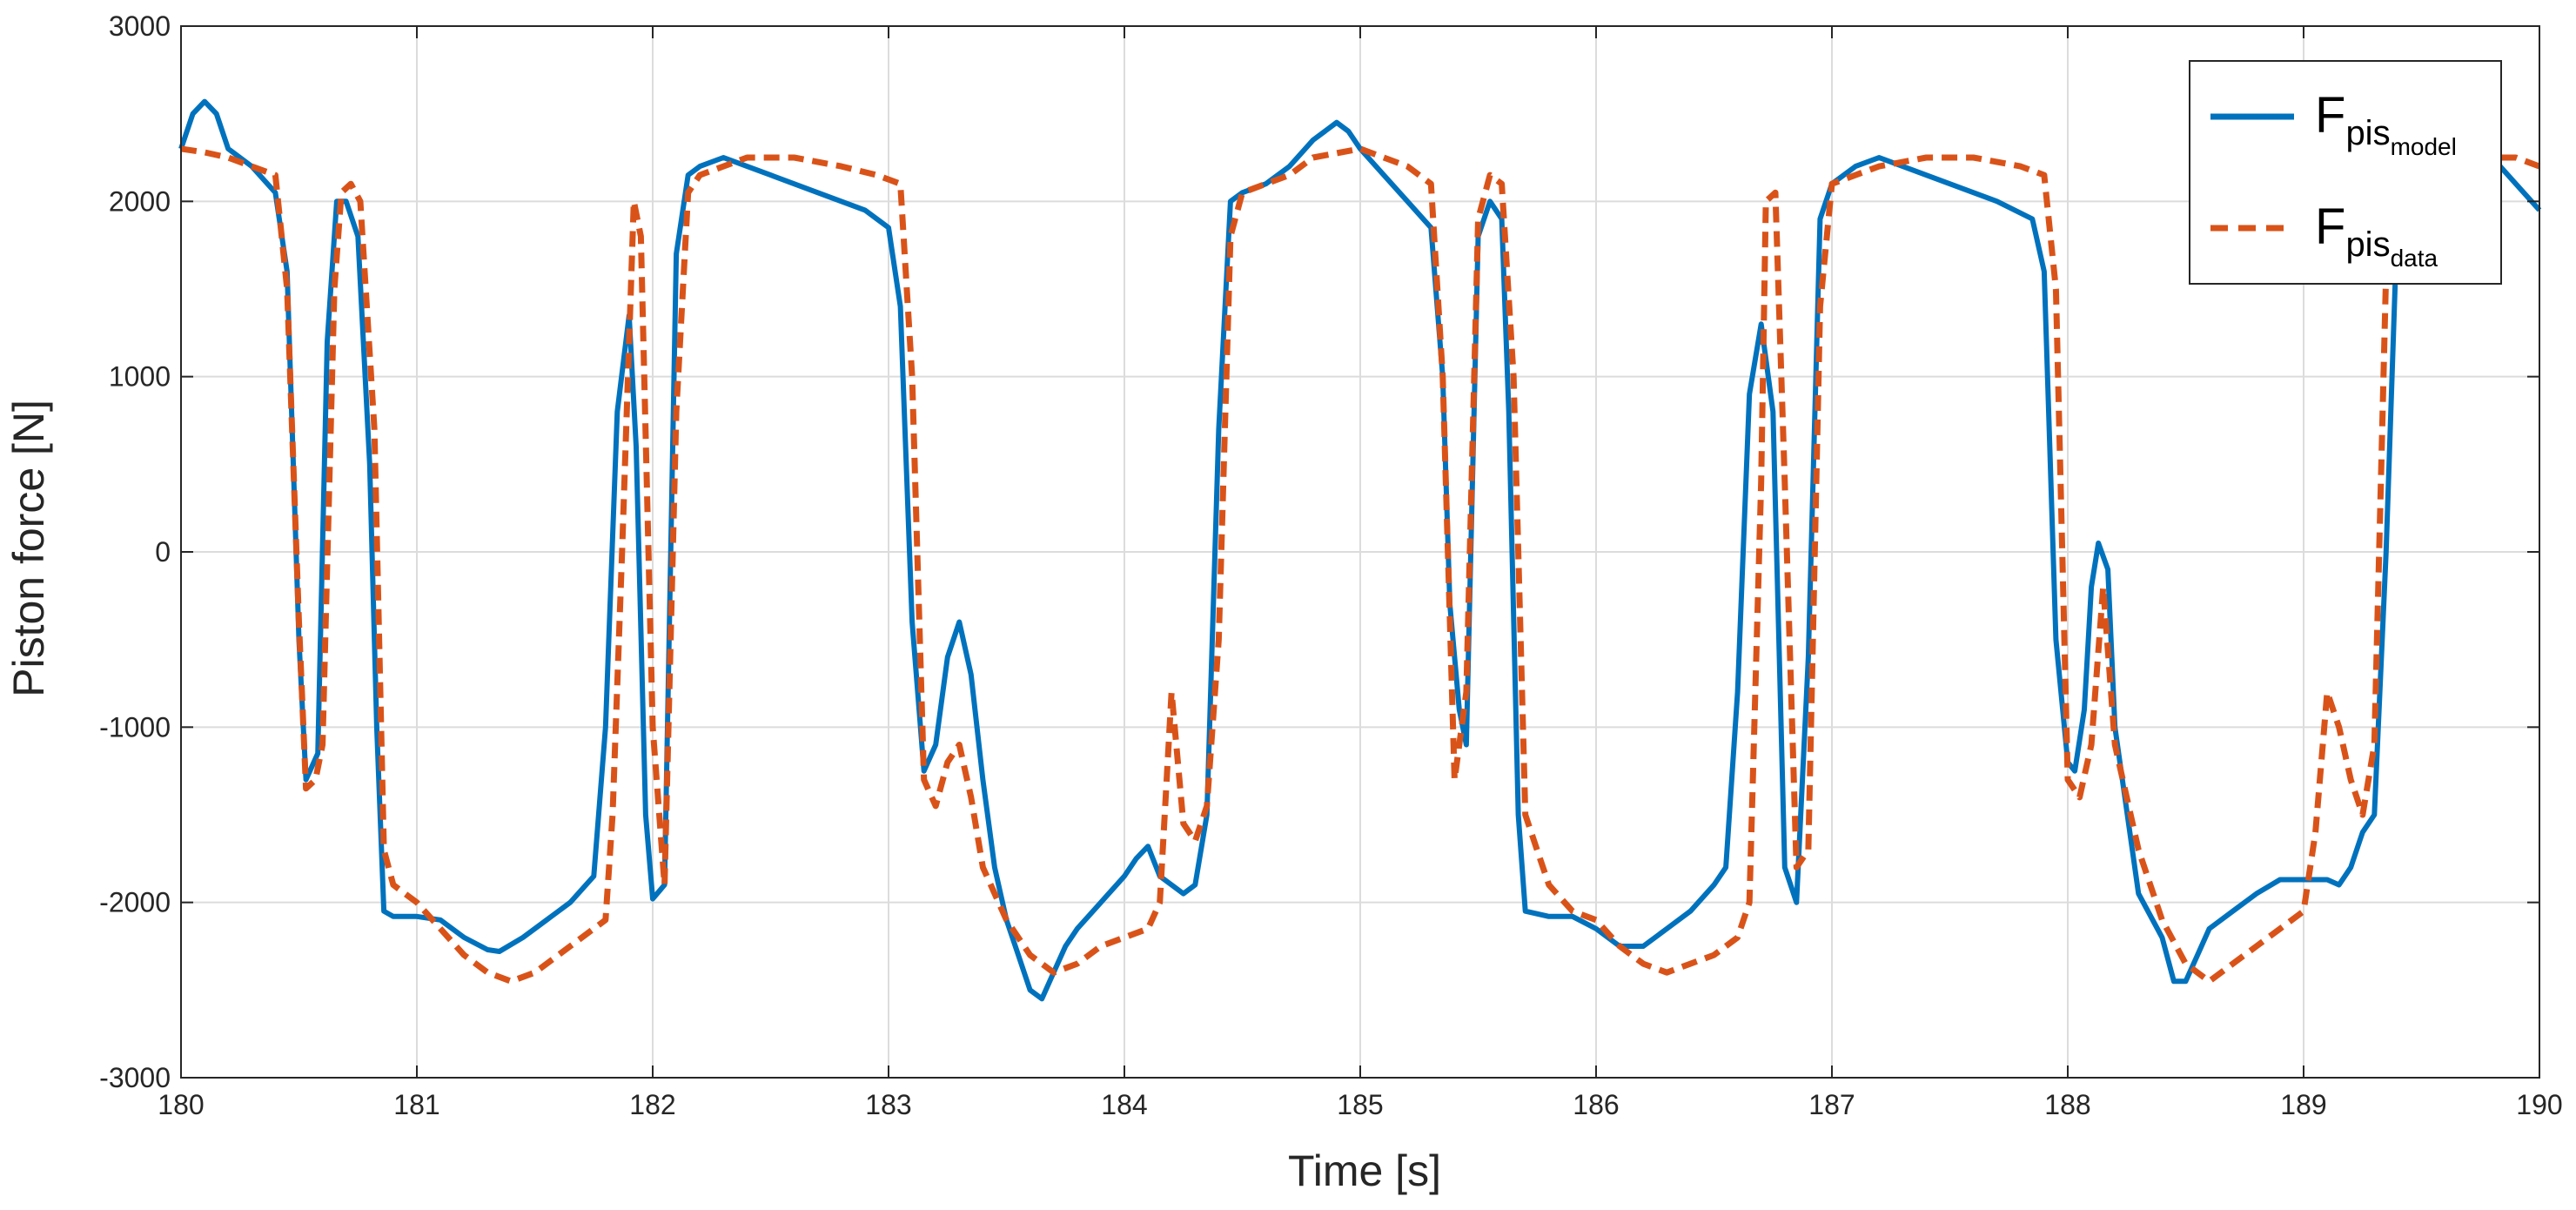 This screenshot has height=1210, width=2576. I want to click on x-tick-label: 180, so click(181, 1104).